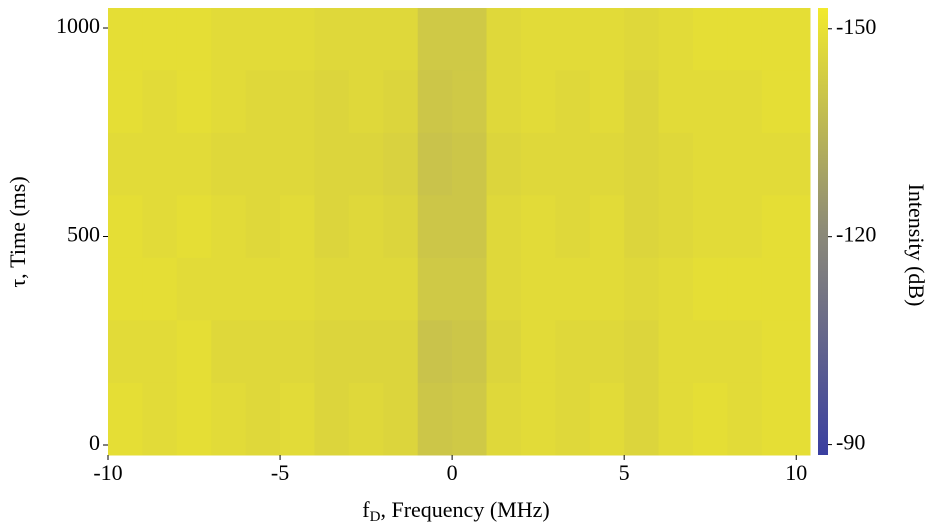 The image size is (933, 530). I want to click on y-axis-label: τ, Time (ms), so click(17, 231).